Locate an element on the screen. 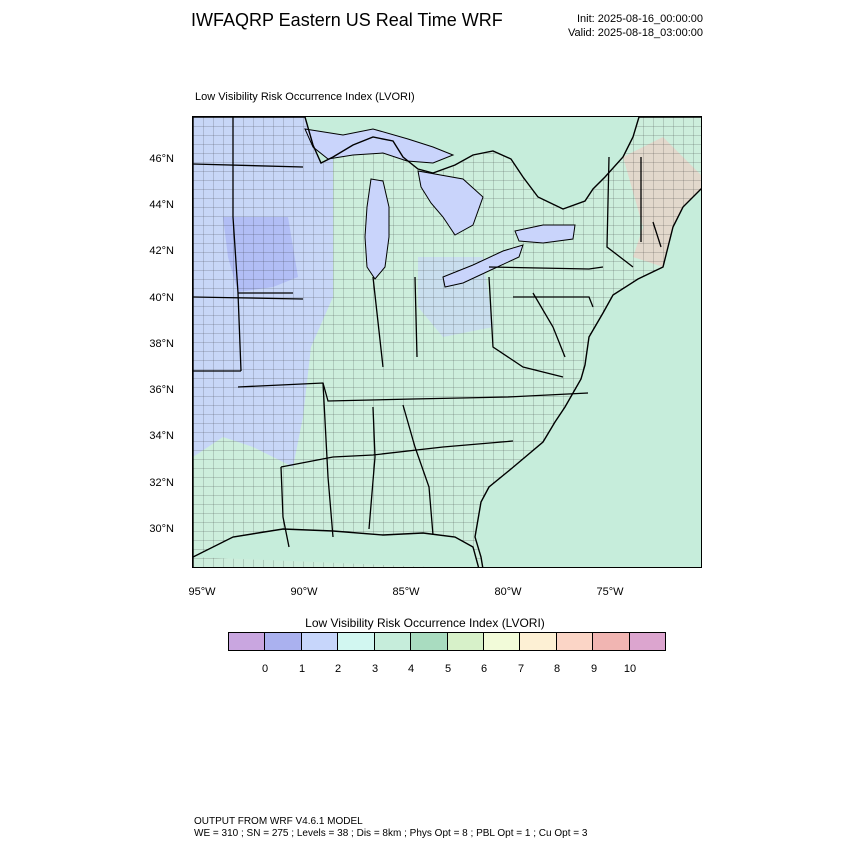 The width and height of the screenshot is (850, 850). lon-label: 85°W is located at coordinates (406, 592).